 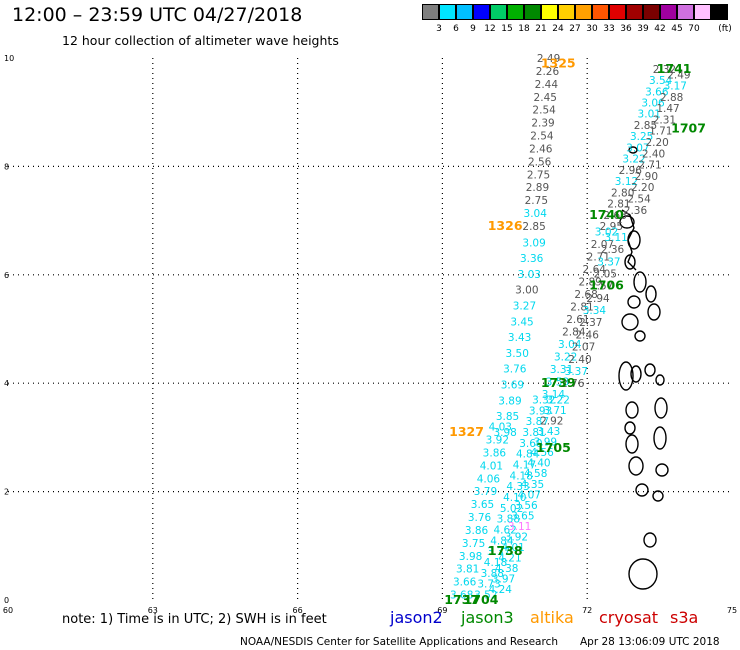 I want to click on swh-value: 3.54, so click(x=661, y=81).